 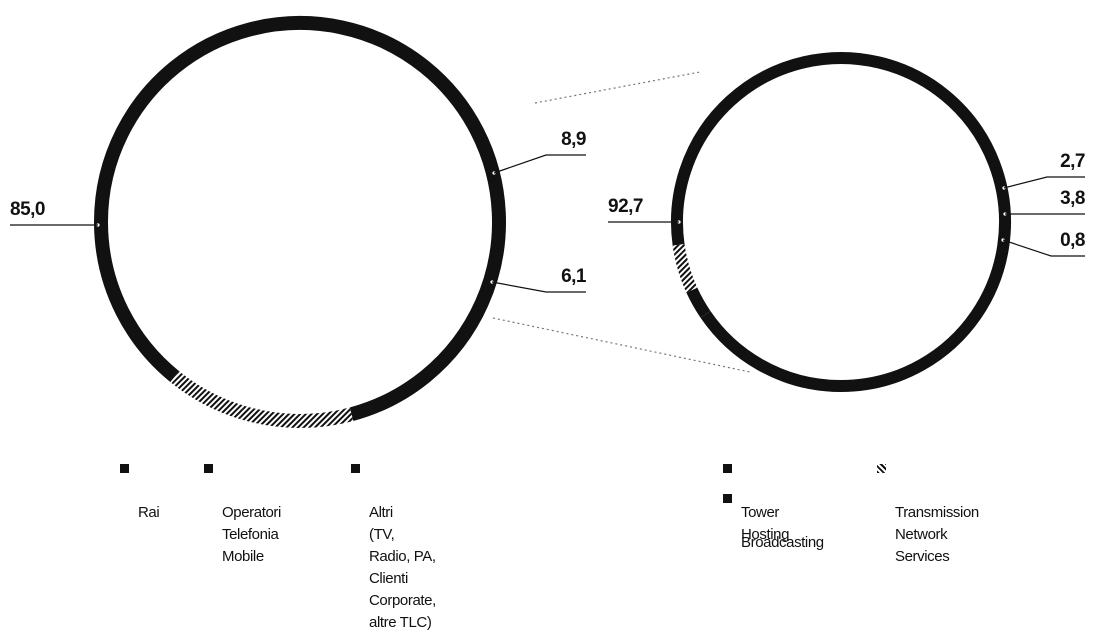 What do you see at coordinates (573, 139) in the screenshot?
I see `data-label-0-1: 8,9` at bounding box center [573, 139].